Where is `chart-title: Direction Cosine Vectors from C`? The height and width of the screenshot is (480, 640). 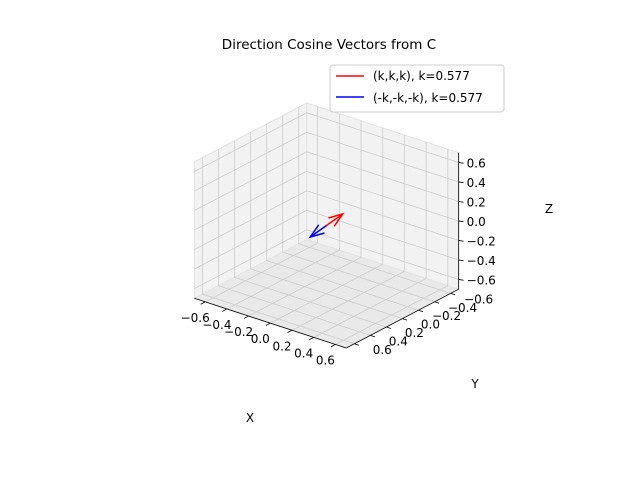 chart-title: Direction Cosine Vectors from C is located at coordinates (329, 45).